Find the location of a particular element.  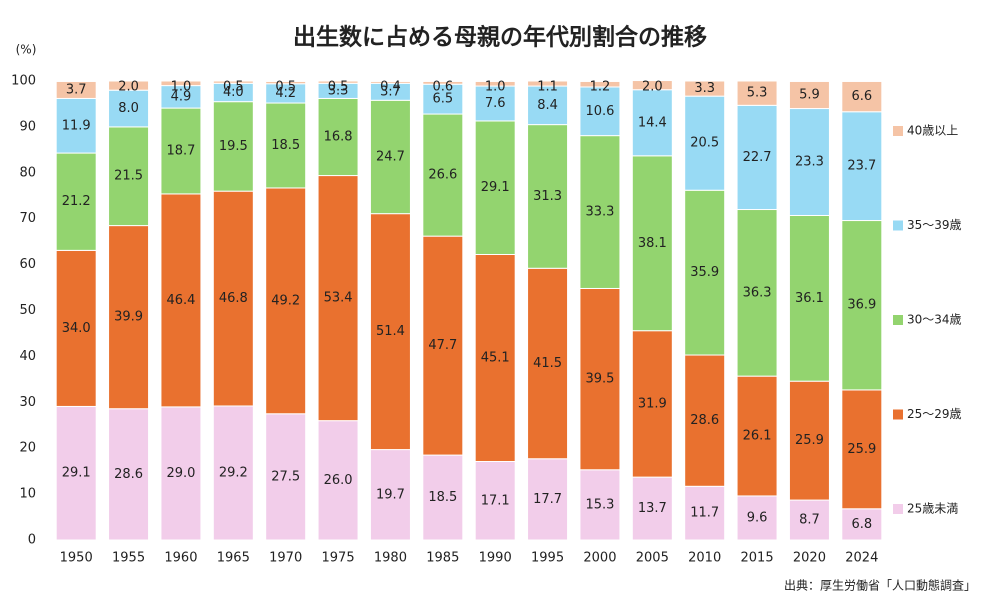

data-label: 0.4 is located at coordinates (390, 87).